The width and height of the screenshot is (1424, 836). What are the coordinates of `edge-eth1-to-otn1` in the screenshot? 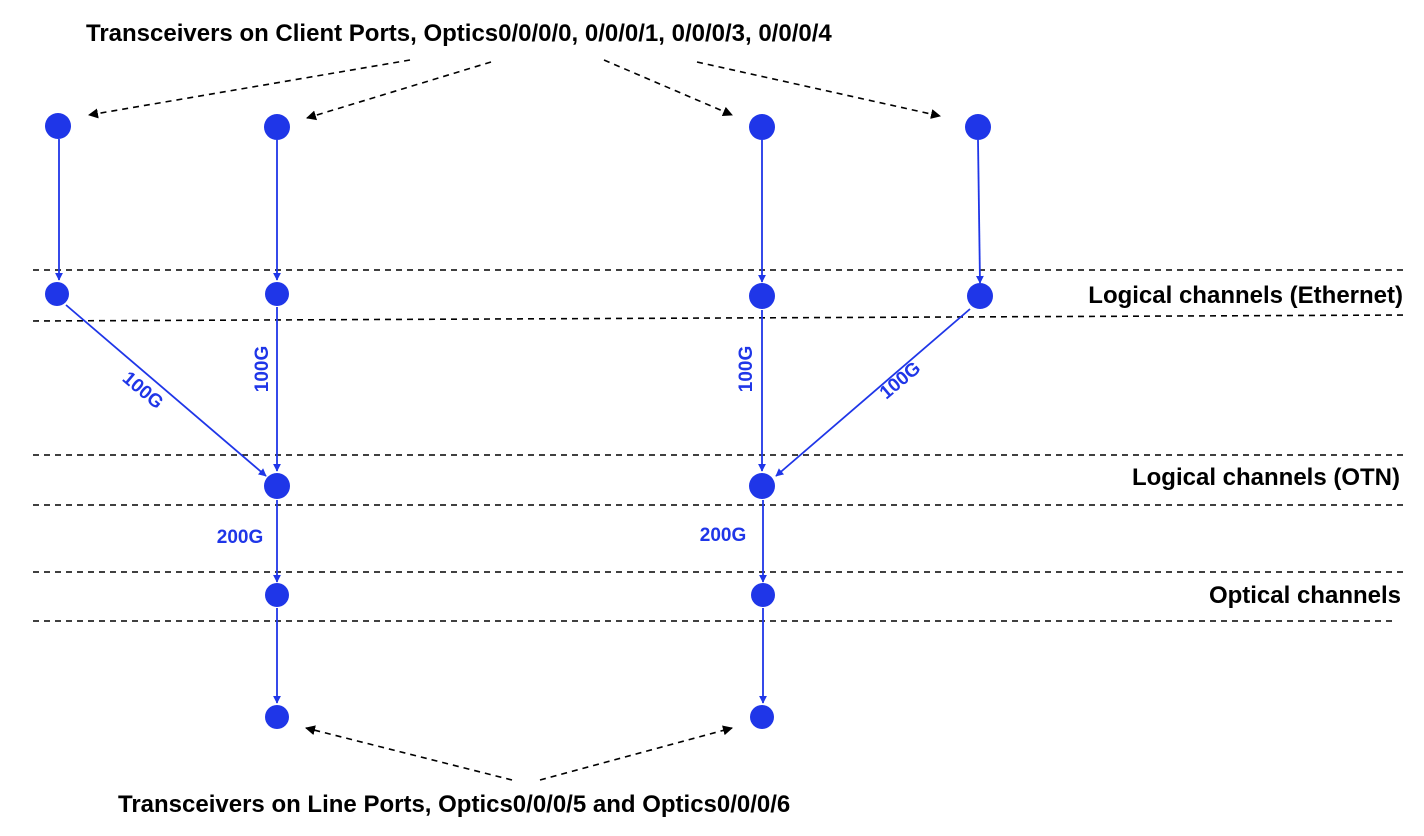 It's located at (166, 390).